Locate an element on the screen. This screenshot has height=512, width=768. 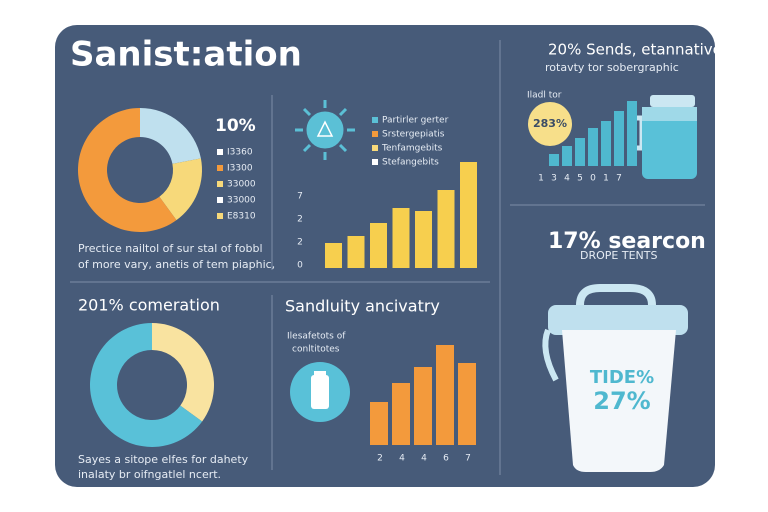
axis-label: 5 is located at coordinates (580, 179).